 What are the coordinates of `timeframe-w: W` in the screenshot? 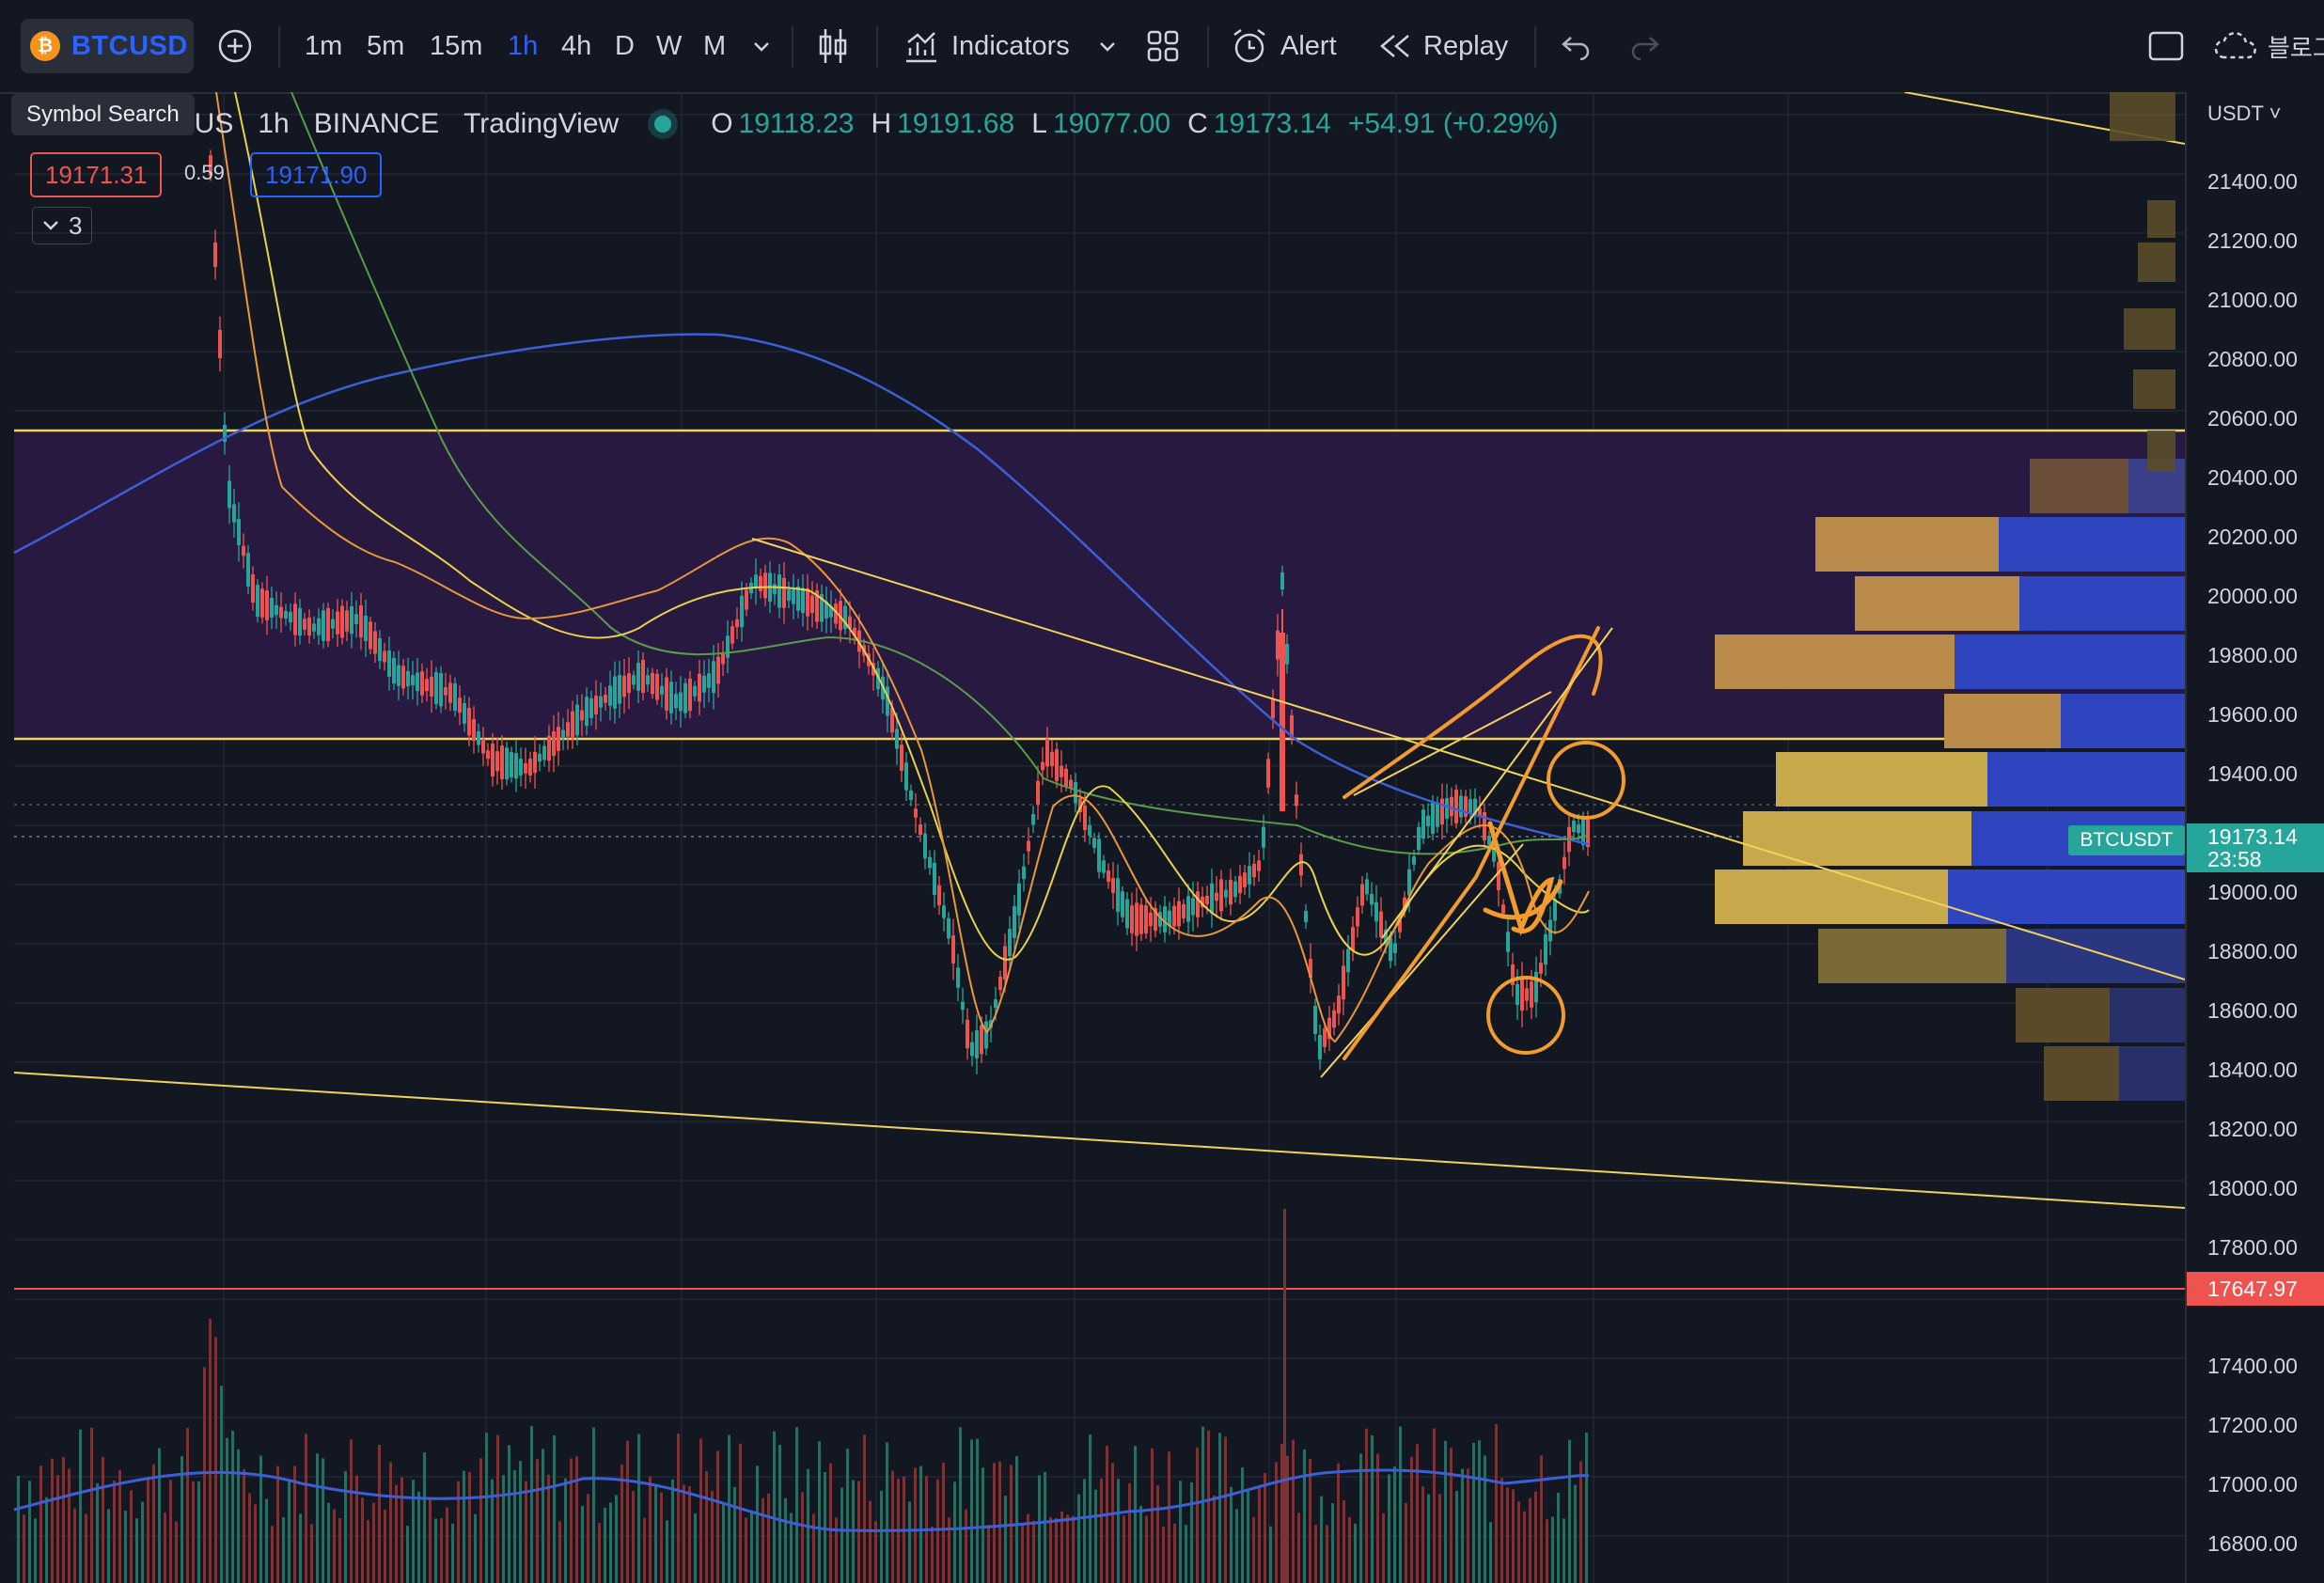 It's located at (669, 45).